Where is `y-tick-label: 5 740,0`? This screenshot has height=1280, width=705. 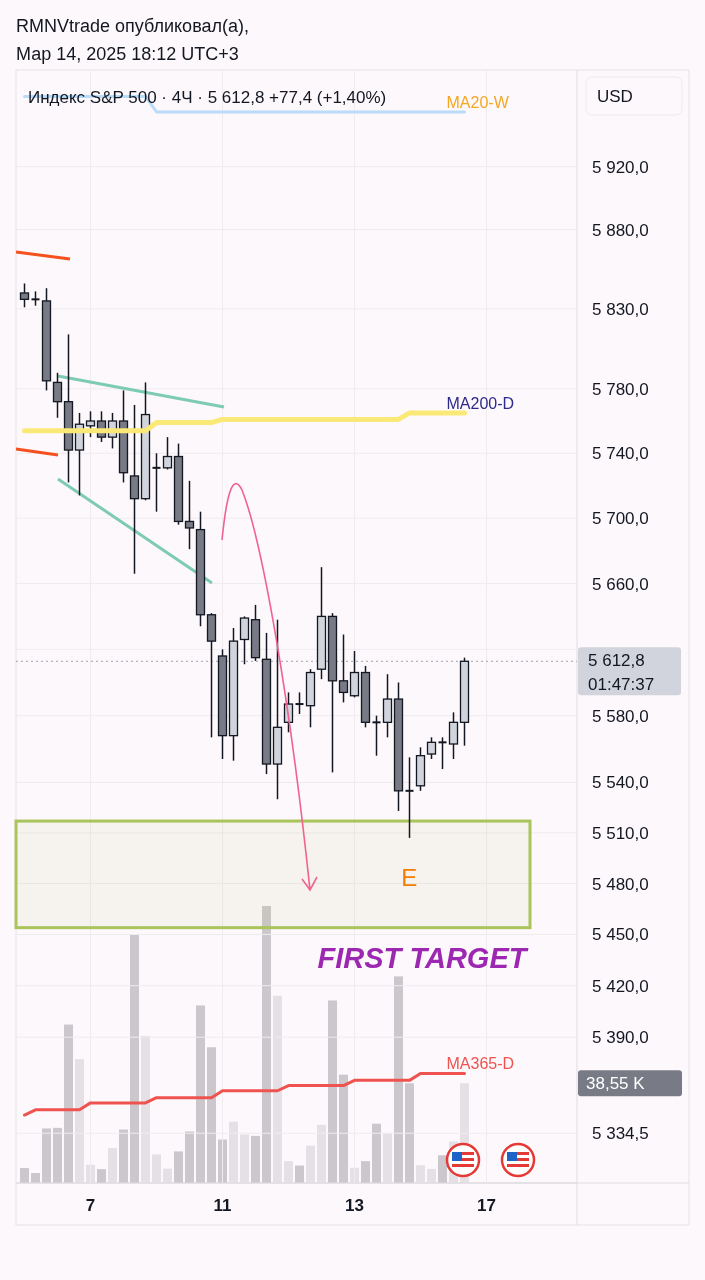 y-tick-label: 5 740,0 is located at coordinates (620, 454).